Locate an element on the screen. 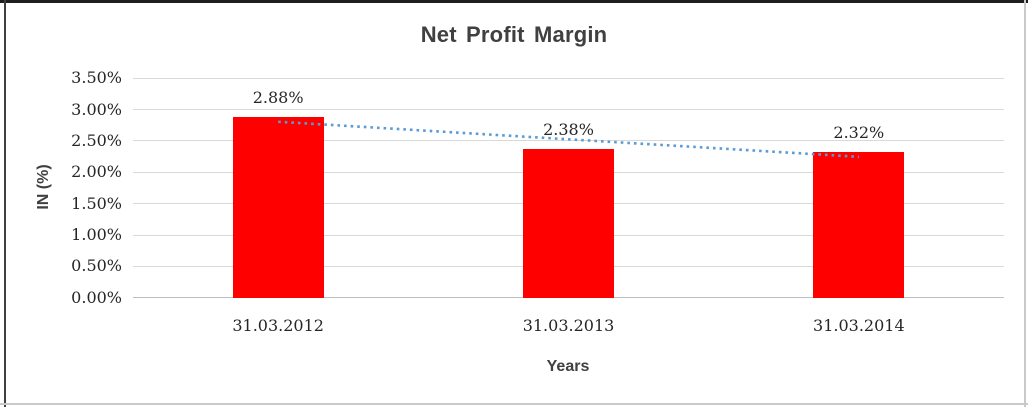 The image size is (1028, 407). frame-border-left is located at coordinates (5, 203).